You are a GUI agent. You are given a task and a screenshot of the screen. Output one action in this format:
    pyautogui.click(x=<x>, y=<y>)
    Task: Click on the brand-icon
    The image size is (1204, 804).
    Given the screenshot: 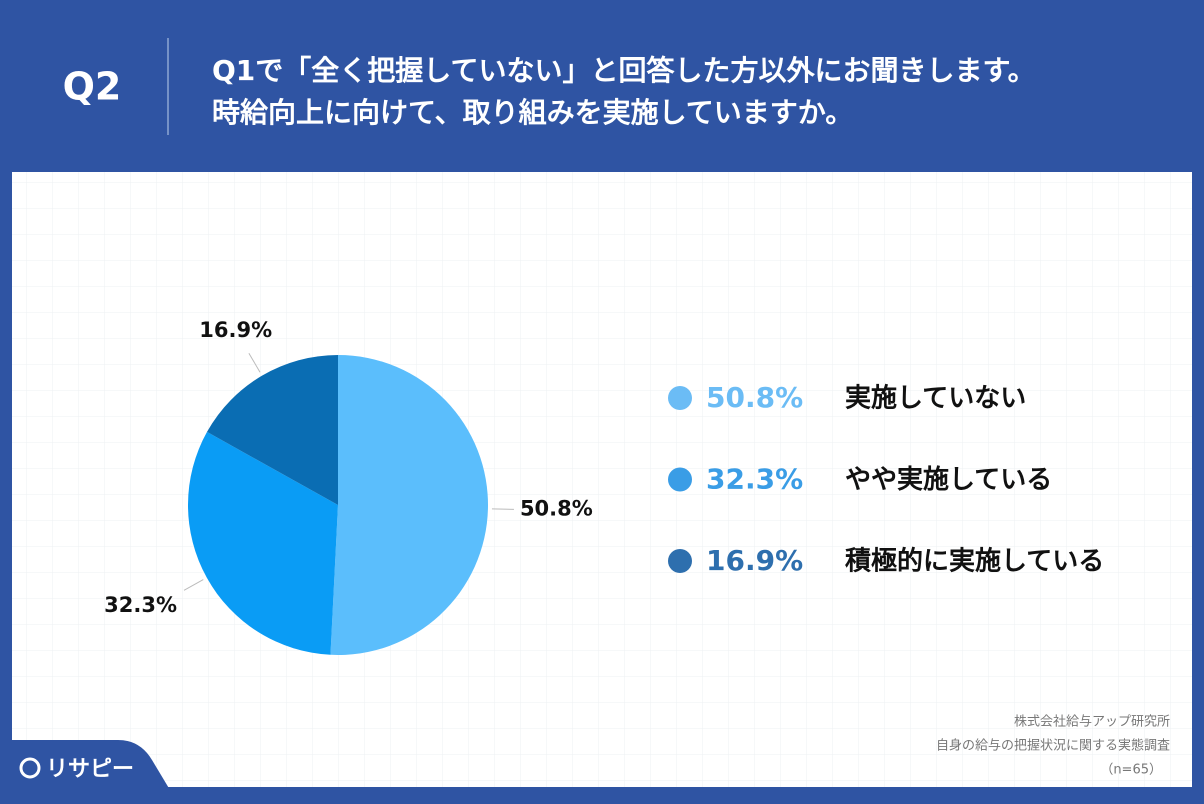 What is the action you would take?
    pyautogui.click(x=30, y=768)
    